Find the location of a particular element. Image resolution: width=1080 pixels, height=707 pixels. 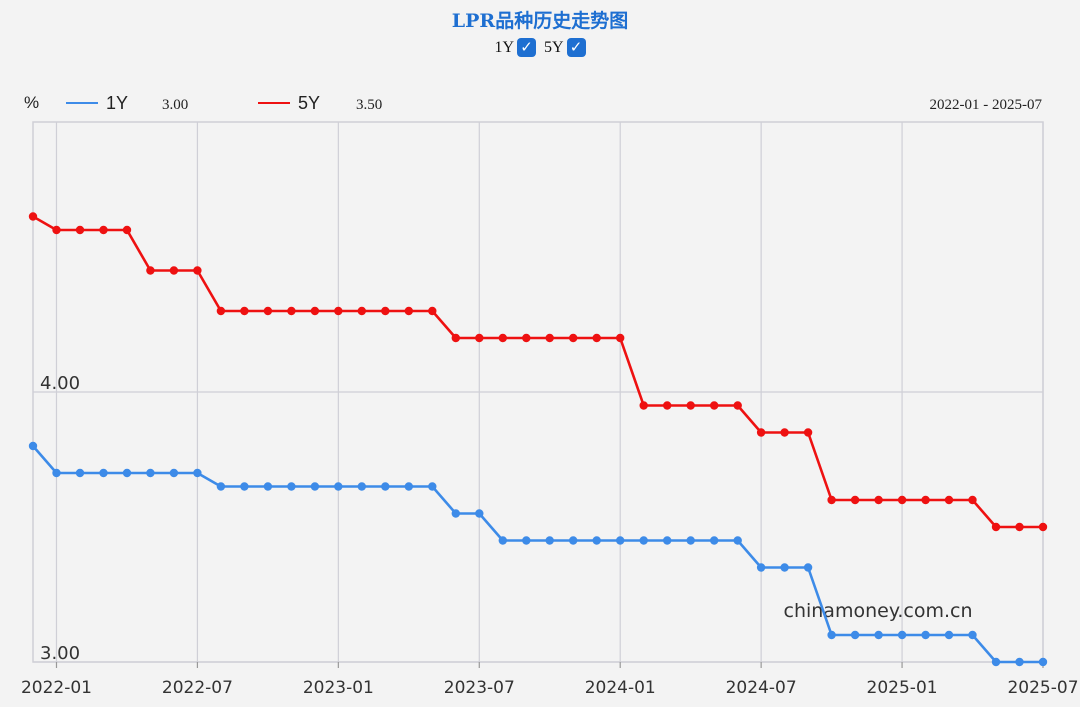

x-tick-label: 2024-07 is located at coordinates (761, 688).